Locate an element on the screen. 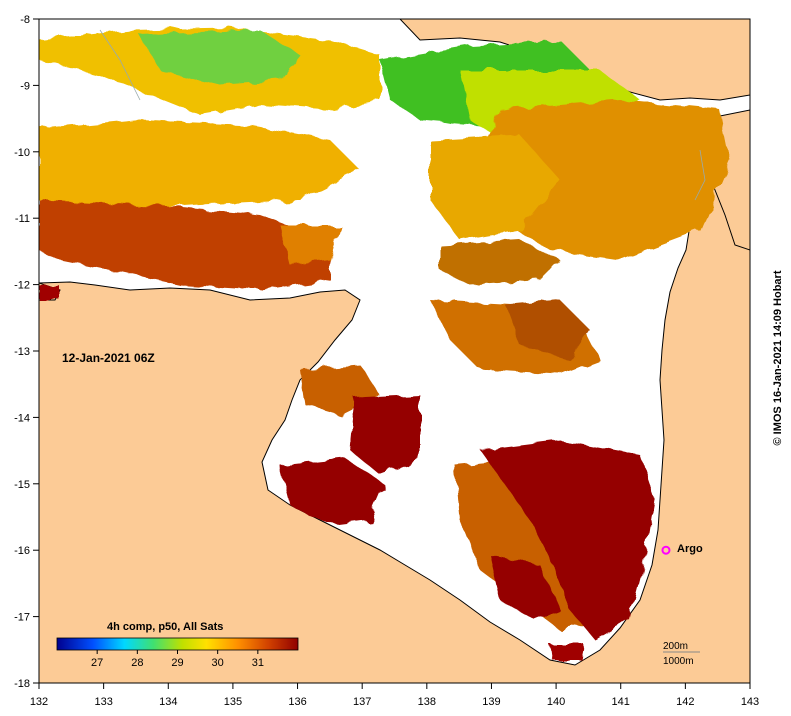 The image size is (791, 716). lat-tick-label: -11 is located at coordinates (22, 219).